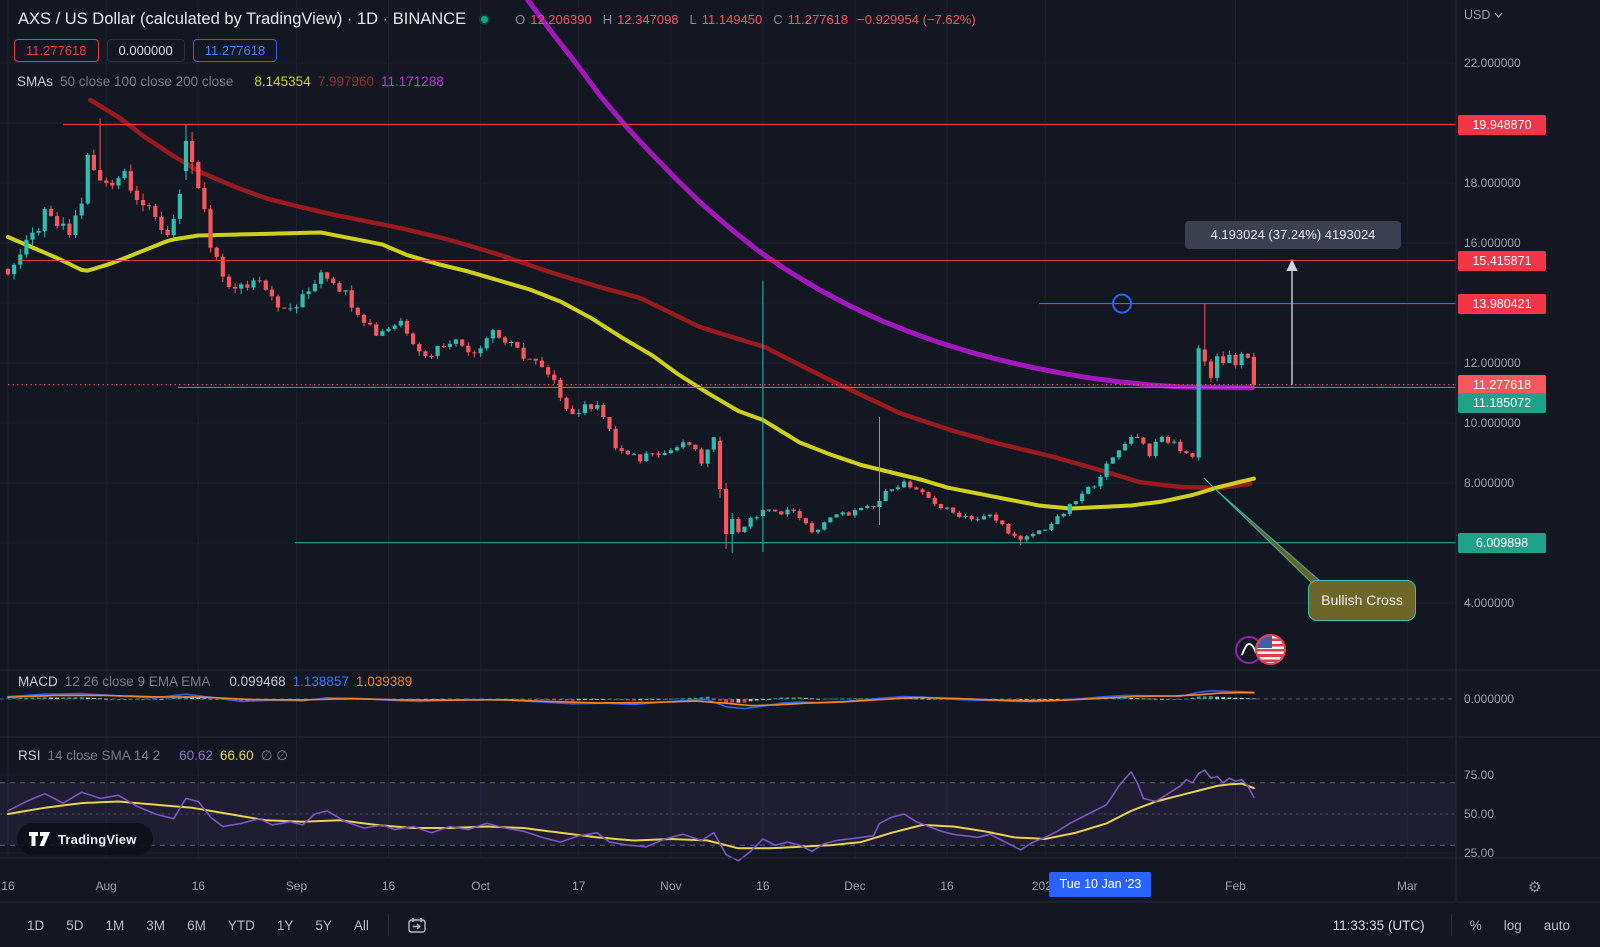 This screenshot has height=947, width=1600. I want to click on sma-params: 50 close 100 close 200 close, so click(147, 81).